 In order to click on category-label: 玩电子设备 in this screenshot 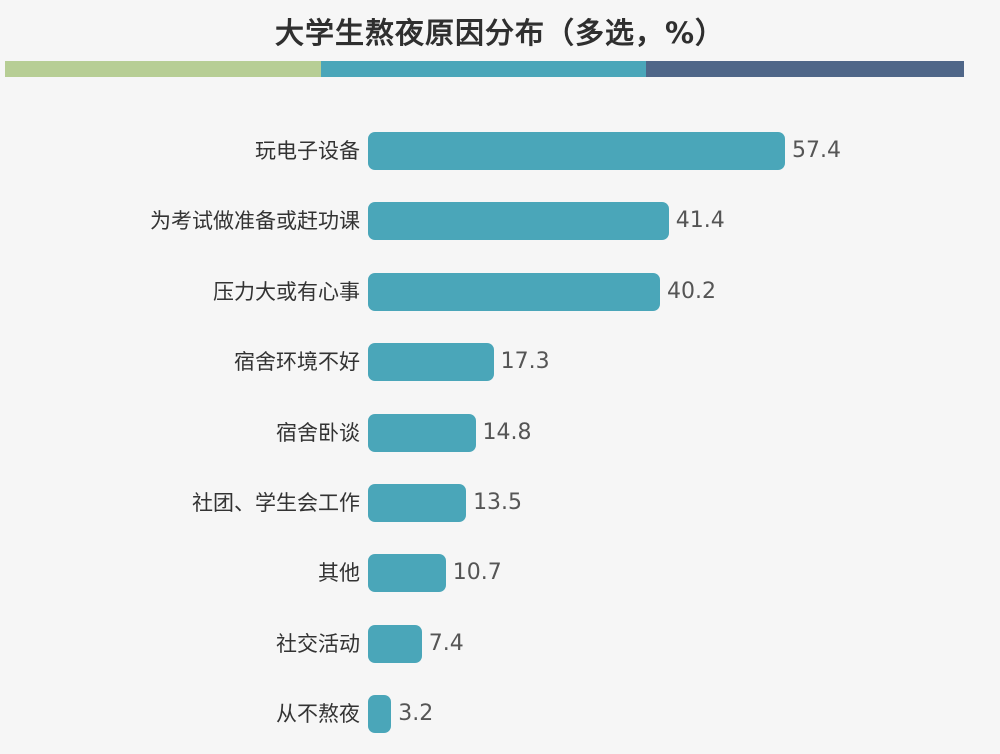, I will do `click(307, 151)`.